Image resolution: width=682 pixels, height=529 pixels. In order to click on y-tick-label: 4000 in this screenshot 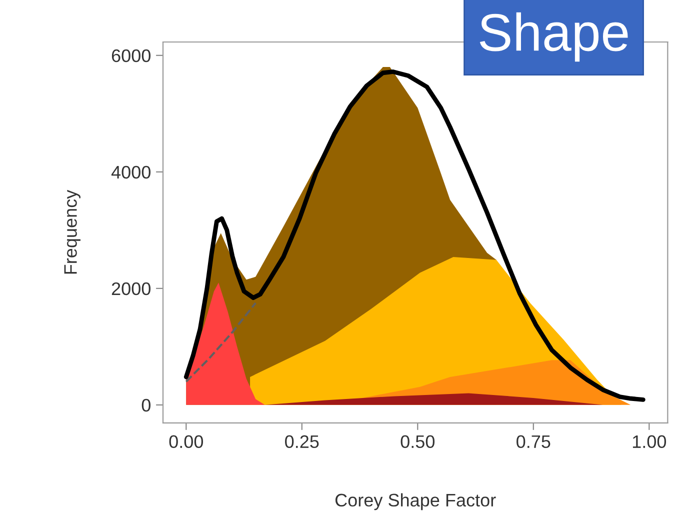, I will do `click(130, 172)`.